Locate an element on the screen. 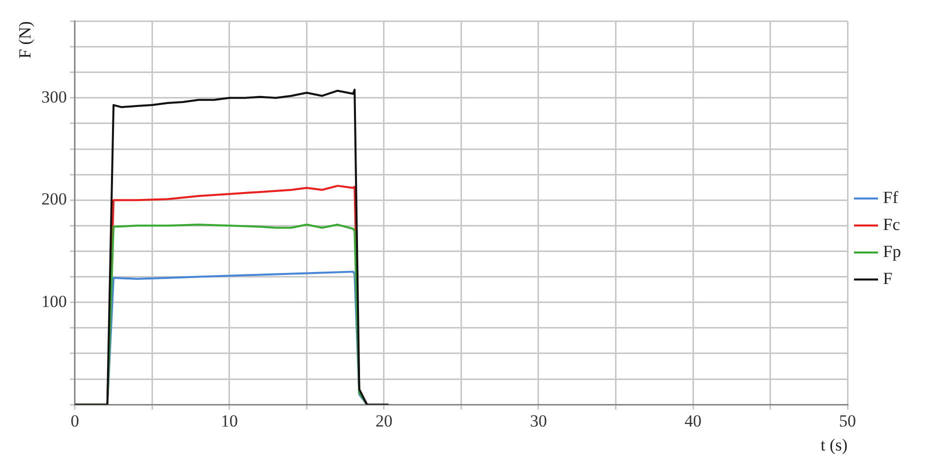 Image resolution: width=929 pixels, height=468 pixels. legend-label: Fc is located at coordinates (891, 224).